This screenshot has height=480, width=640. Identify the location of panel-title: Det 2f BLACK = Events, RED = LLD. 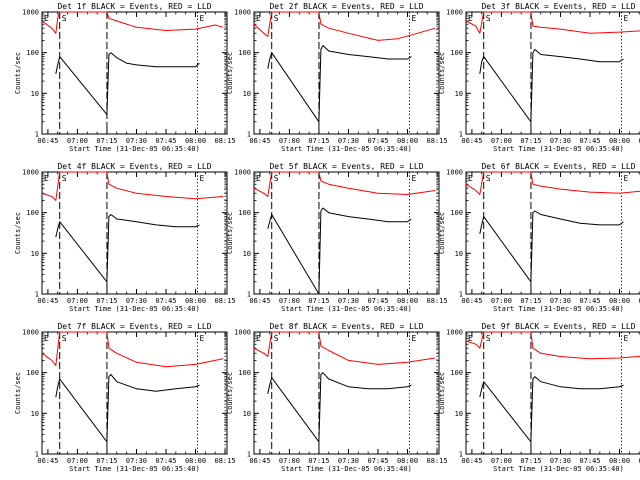
(346, 6).